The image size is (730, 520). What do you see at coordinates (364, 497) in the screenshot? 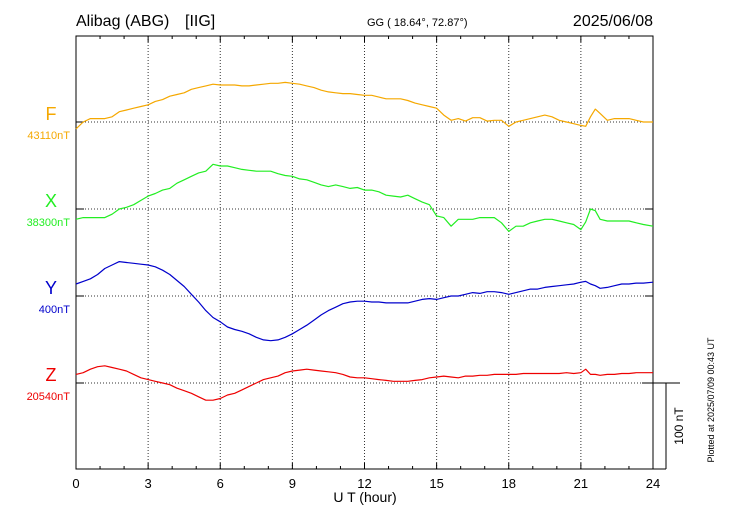
I see `x-axis-label: U T (hour)` at bounding box center [364, 497].